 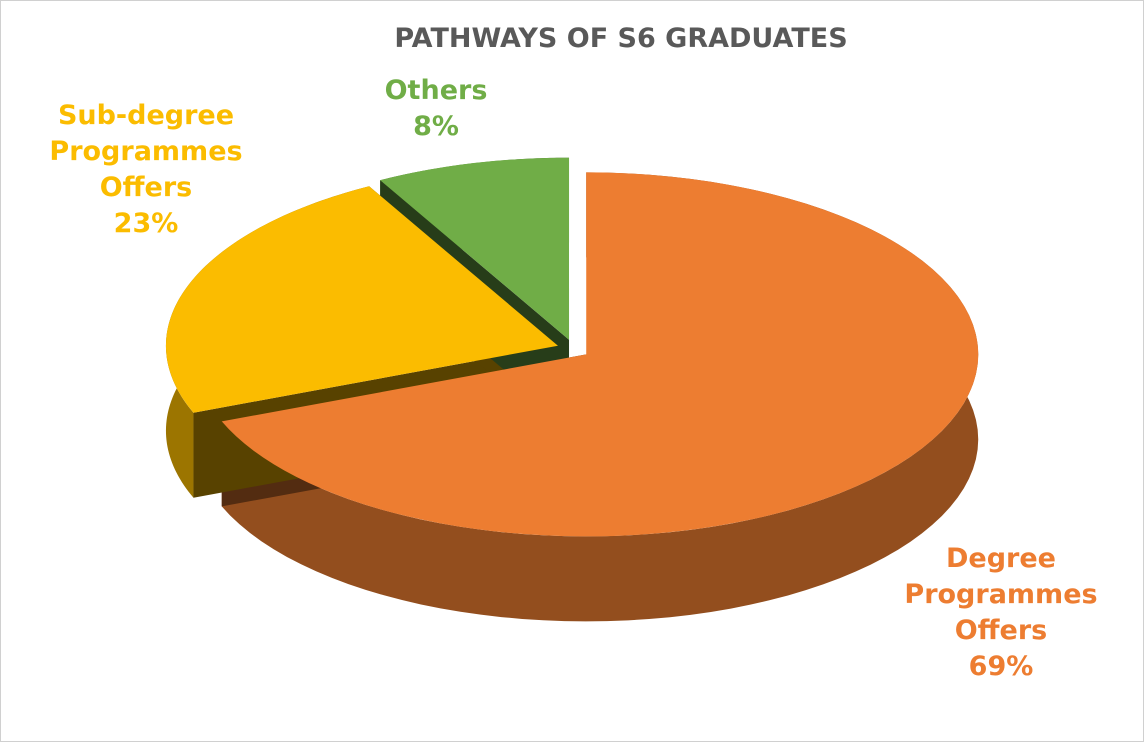 I want to click on value-label: 8%, so click(x=436, y=126).